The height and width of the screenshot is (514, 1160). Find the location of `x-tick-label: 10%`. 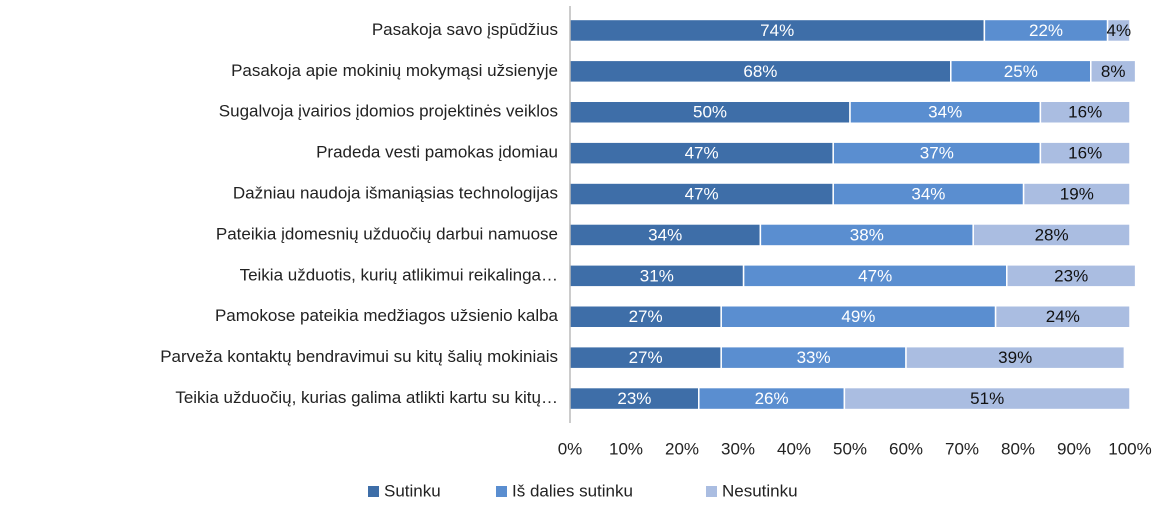

x-tick-label: 10% is located at coordinates (626, 448).